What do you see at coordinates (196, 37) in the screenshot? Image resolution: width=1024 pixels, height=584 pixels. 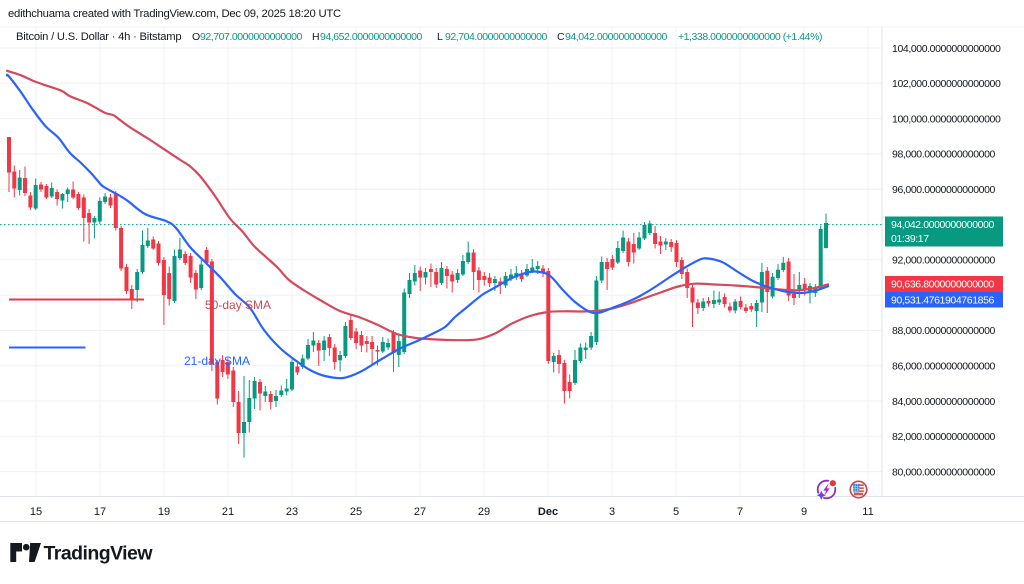 I see `svg-text: O` at bounding box center [196, 37].